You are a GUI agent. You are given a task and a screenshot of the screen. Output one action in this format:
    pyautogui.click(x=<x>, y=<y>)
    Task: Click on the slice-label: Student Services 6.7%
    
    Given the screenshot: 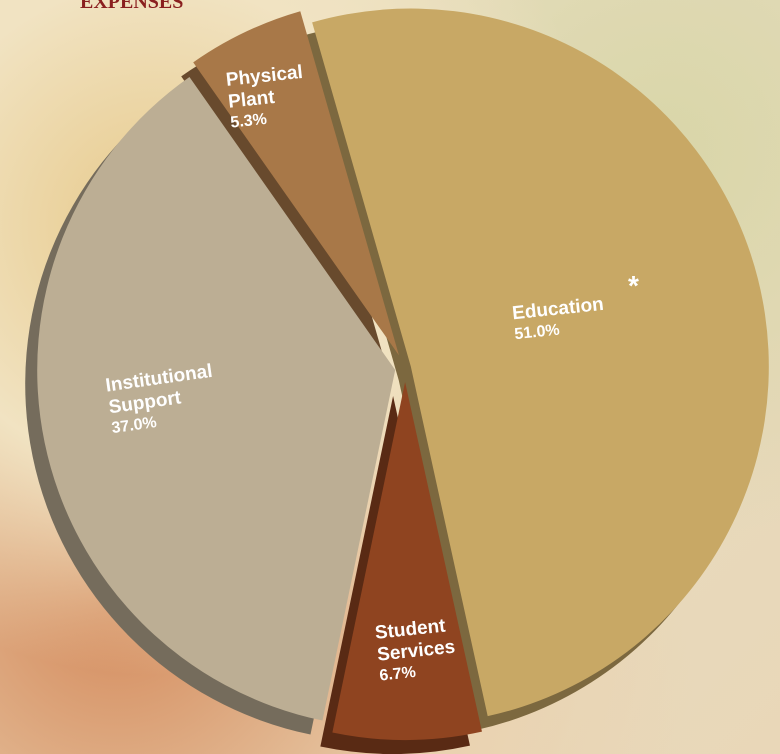 What is the action you would take?
    pyautogui.click(x=432, y=648)
    